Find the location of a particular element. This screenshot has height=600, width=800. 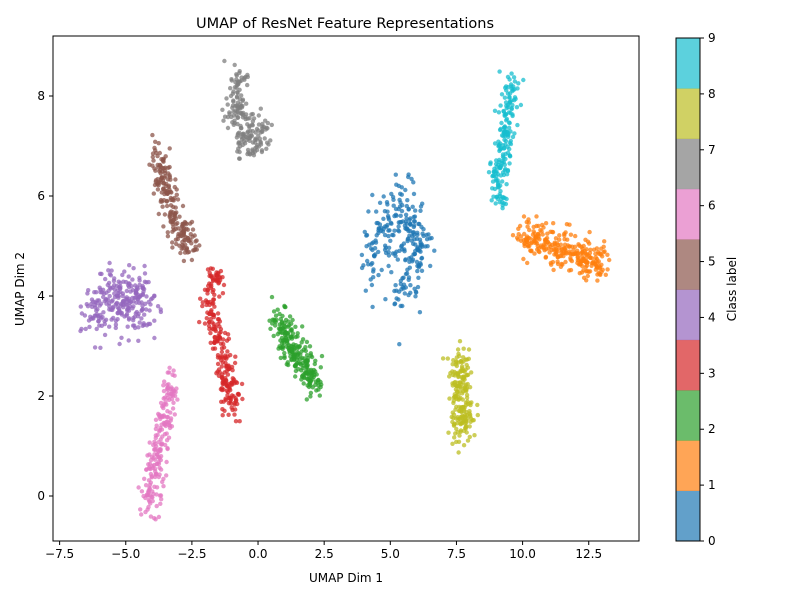

colorbar-tick-label: 8 is located at coordinates (712, 94).